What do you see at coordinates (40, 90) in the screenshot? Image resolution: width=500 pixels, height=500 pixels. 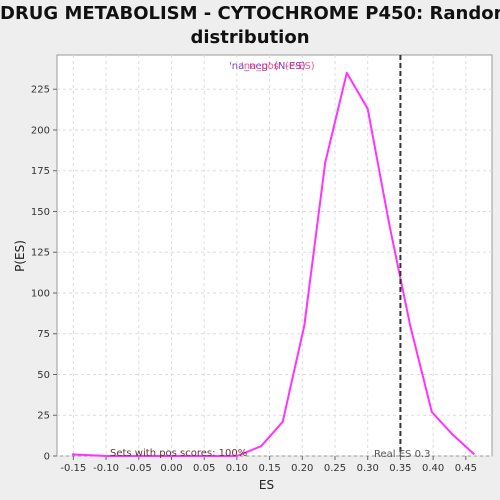 I see `y-tick-label: 225` at bounding box center [40, 90].